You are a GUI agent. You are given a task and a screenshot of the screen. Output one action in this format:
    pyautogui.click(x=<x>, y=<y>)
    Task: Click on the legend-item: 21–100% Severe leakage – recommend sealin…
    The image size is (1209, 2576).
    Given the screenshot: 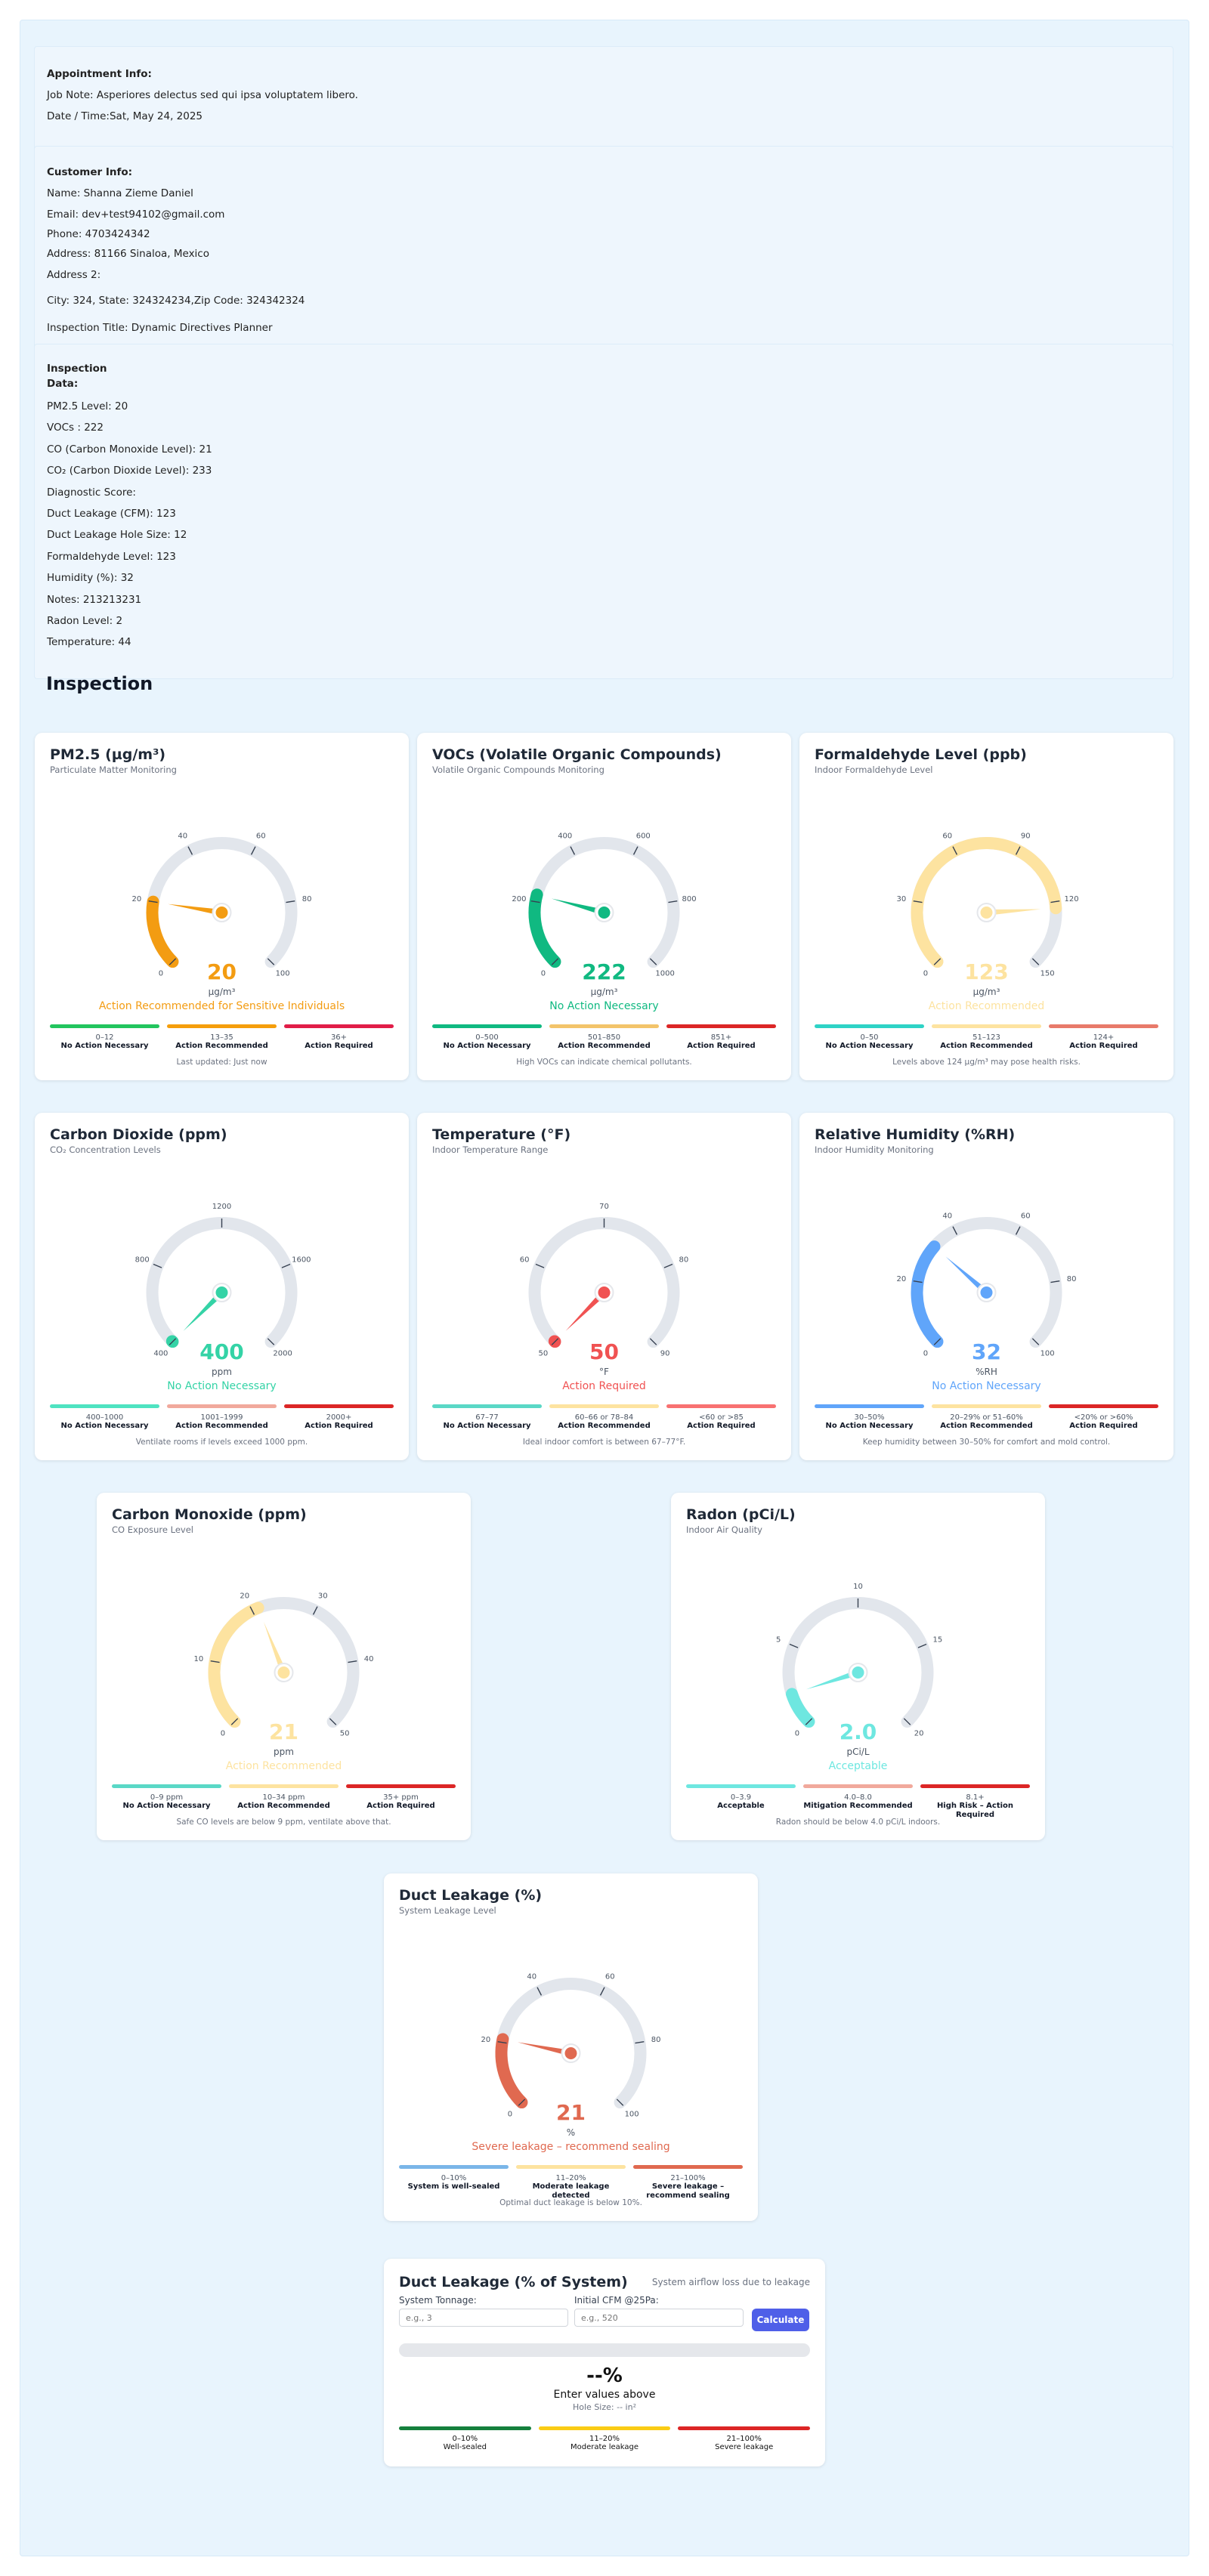 What is the action you would take?
    pyautogui.click(x=688, y=2183)
    